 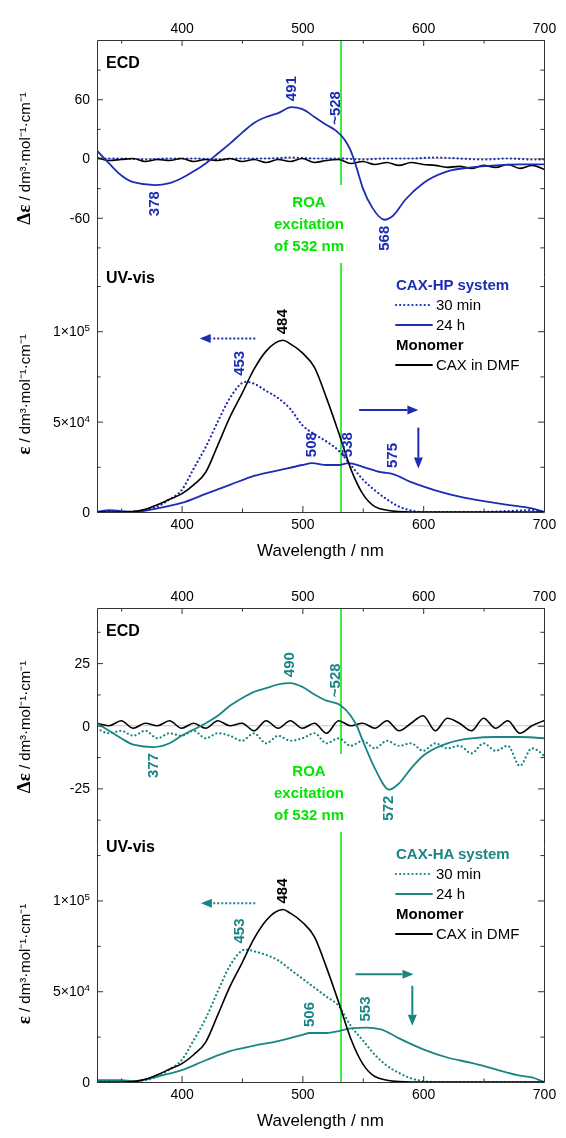 I want to click on annotation: 538, so click(x=347, y=445).